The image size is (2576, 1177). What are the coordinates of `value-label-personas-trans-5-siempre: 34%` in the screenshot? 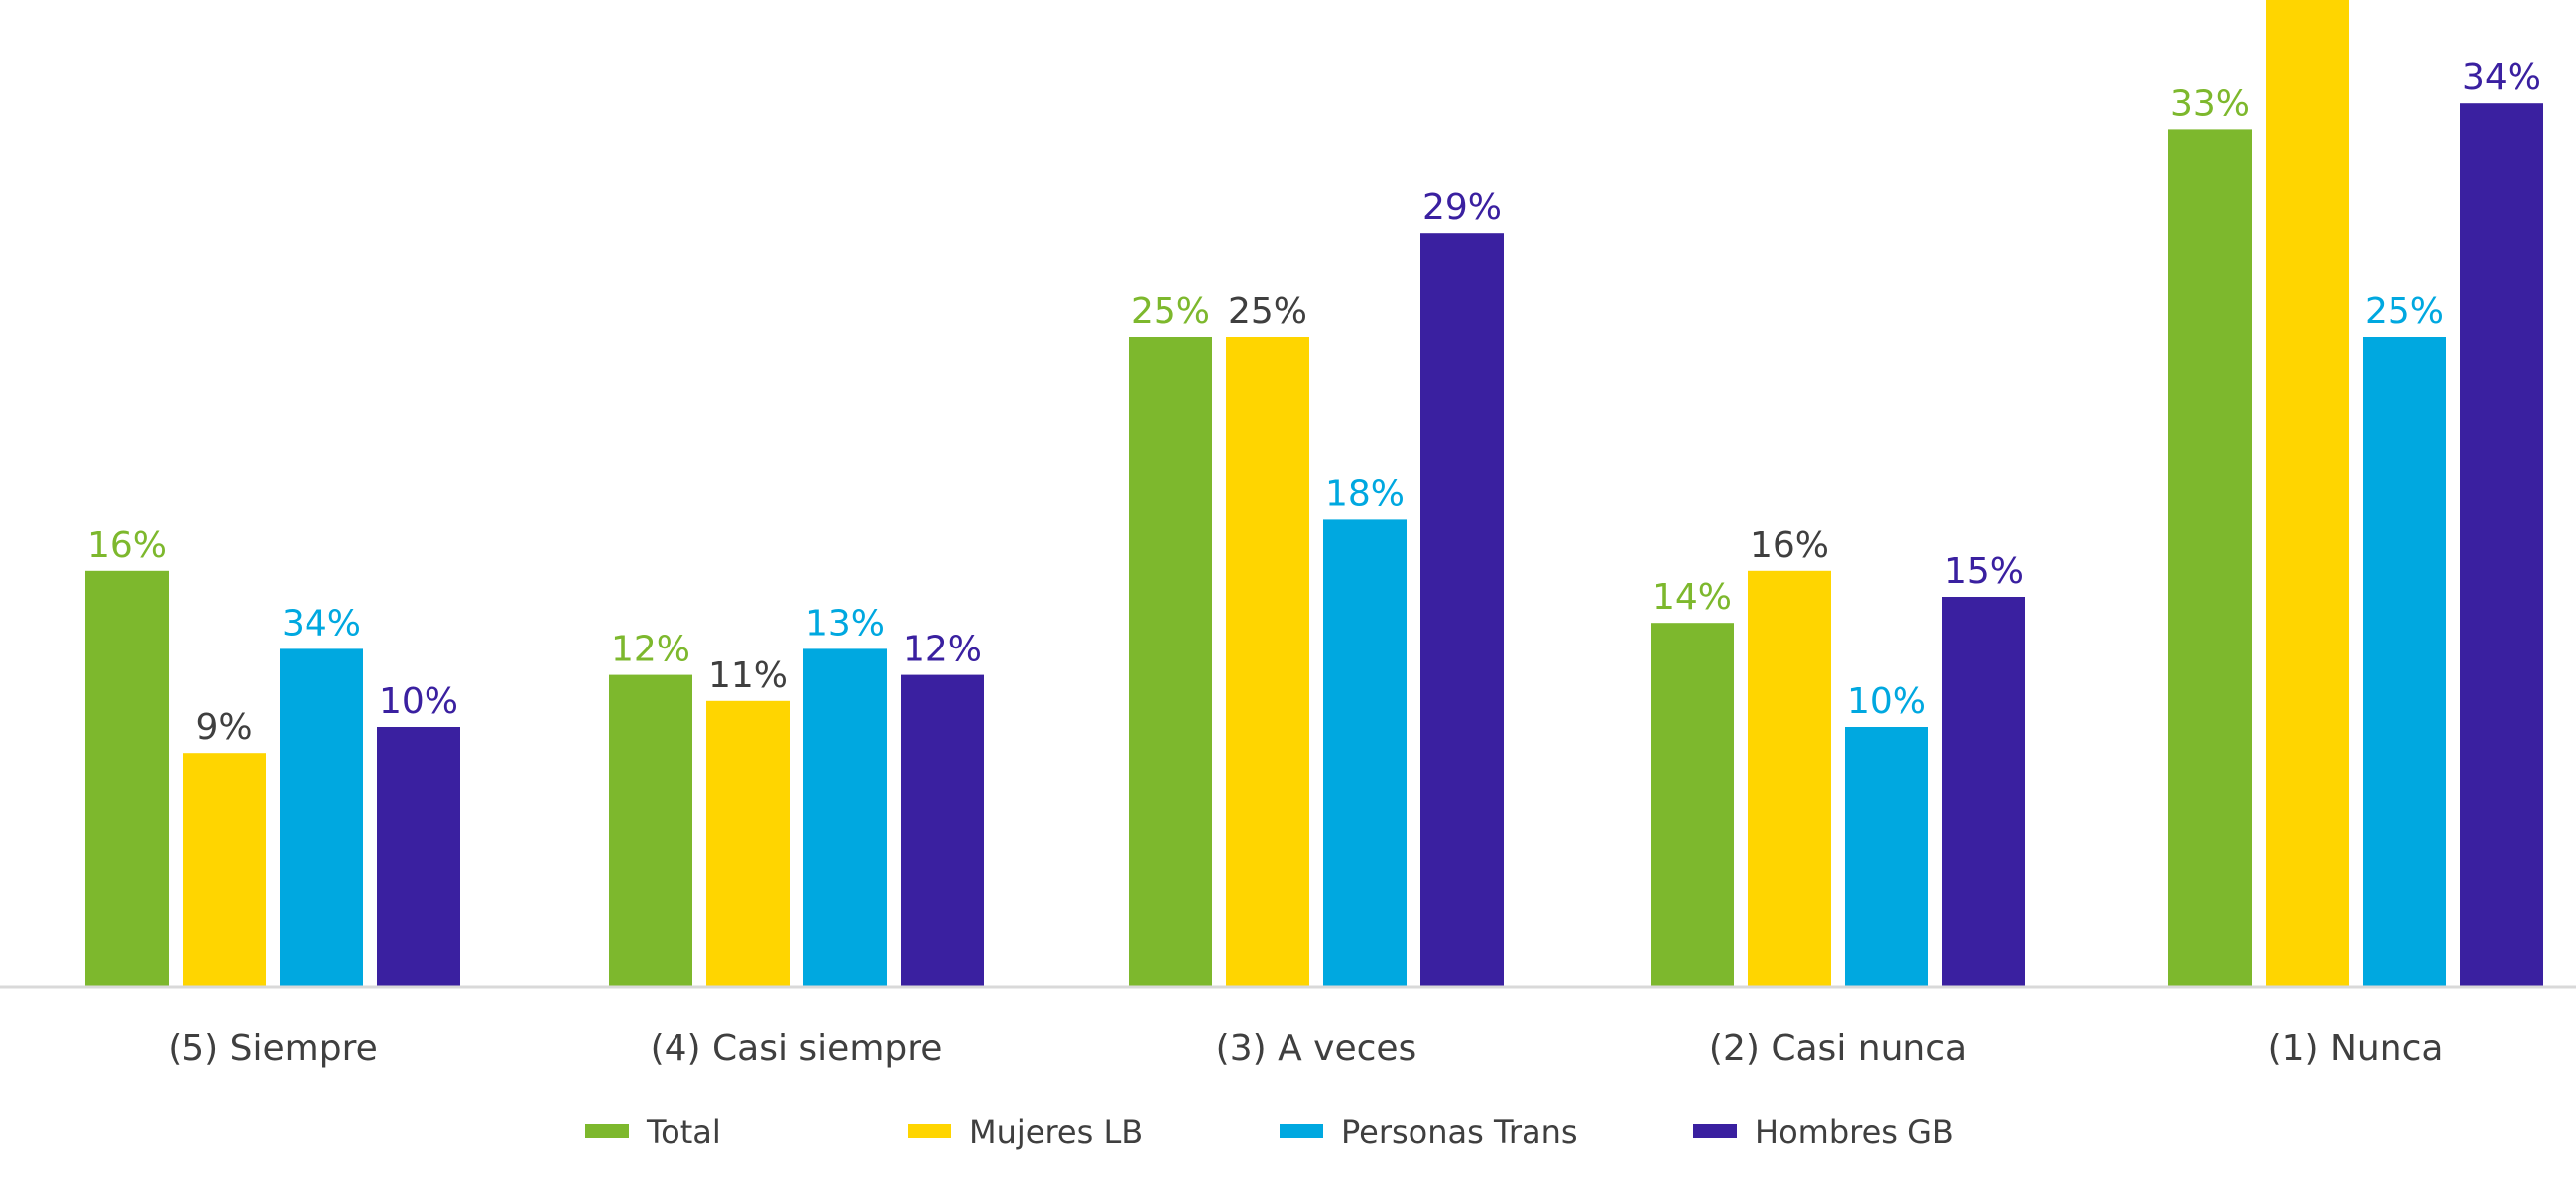 It's located at (321, 623).